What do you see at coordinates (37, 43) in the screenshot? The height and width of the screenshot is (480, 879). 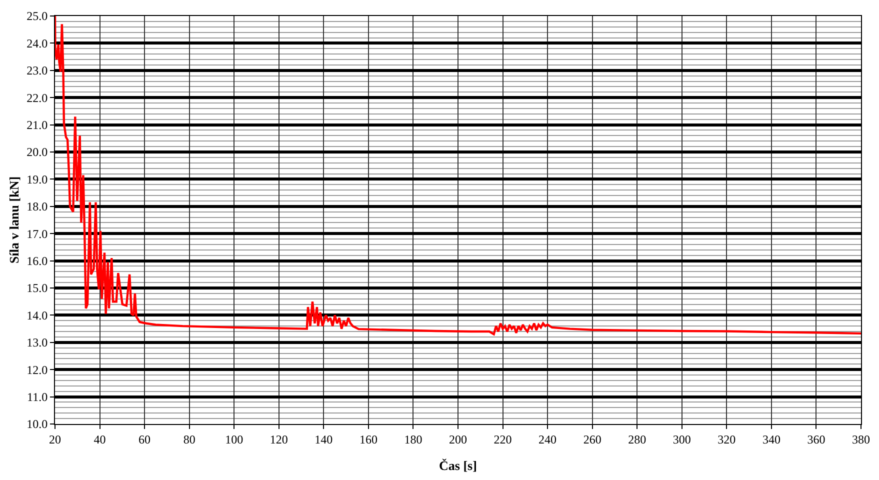 I see `y-tick-label: 24.0` at bounding box center [37, 43].